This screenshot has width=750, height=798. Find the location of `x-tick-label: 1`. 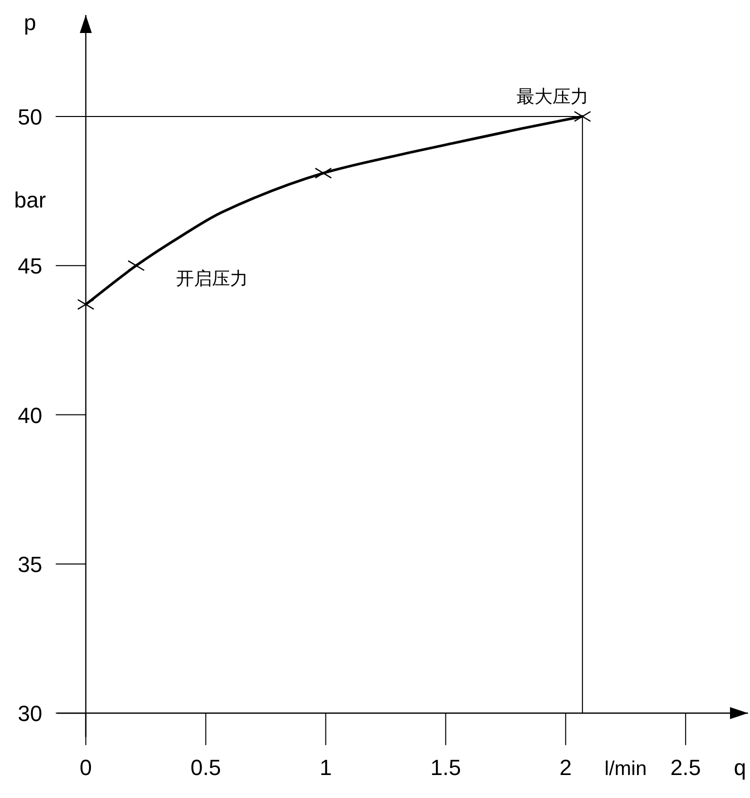

x-tick-label: 1 is located at coordinates (326, 767).